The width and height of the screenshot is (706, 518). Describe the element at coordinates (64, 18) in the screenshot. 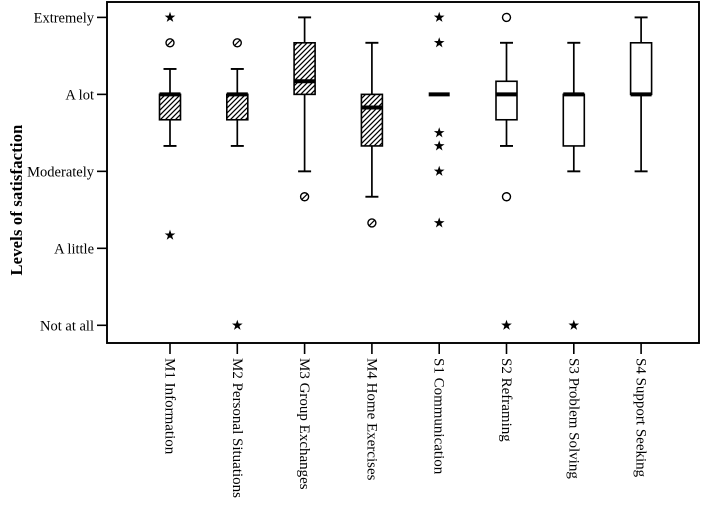

I see `y-tick-label: Extremely` at that location.